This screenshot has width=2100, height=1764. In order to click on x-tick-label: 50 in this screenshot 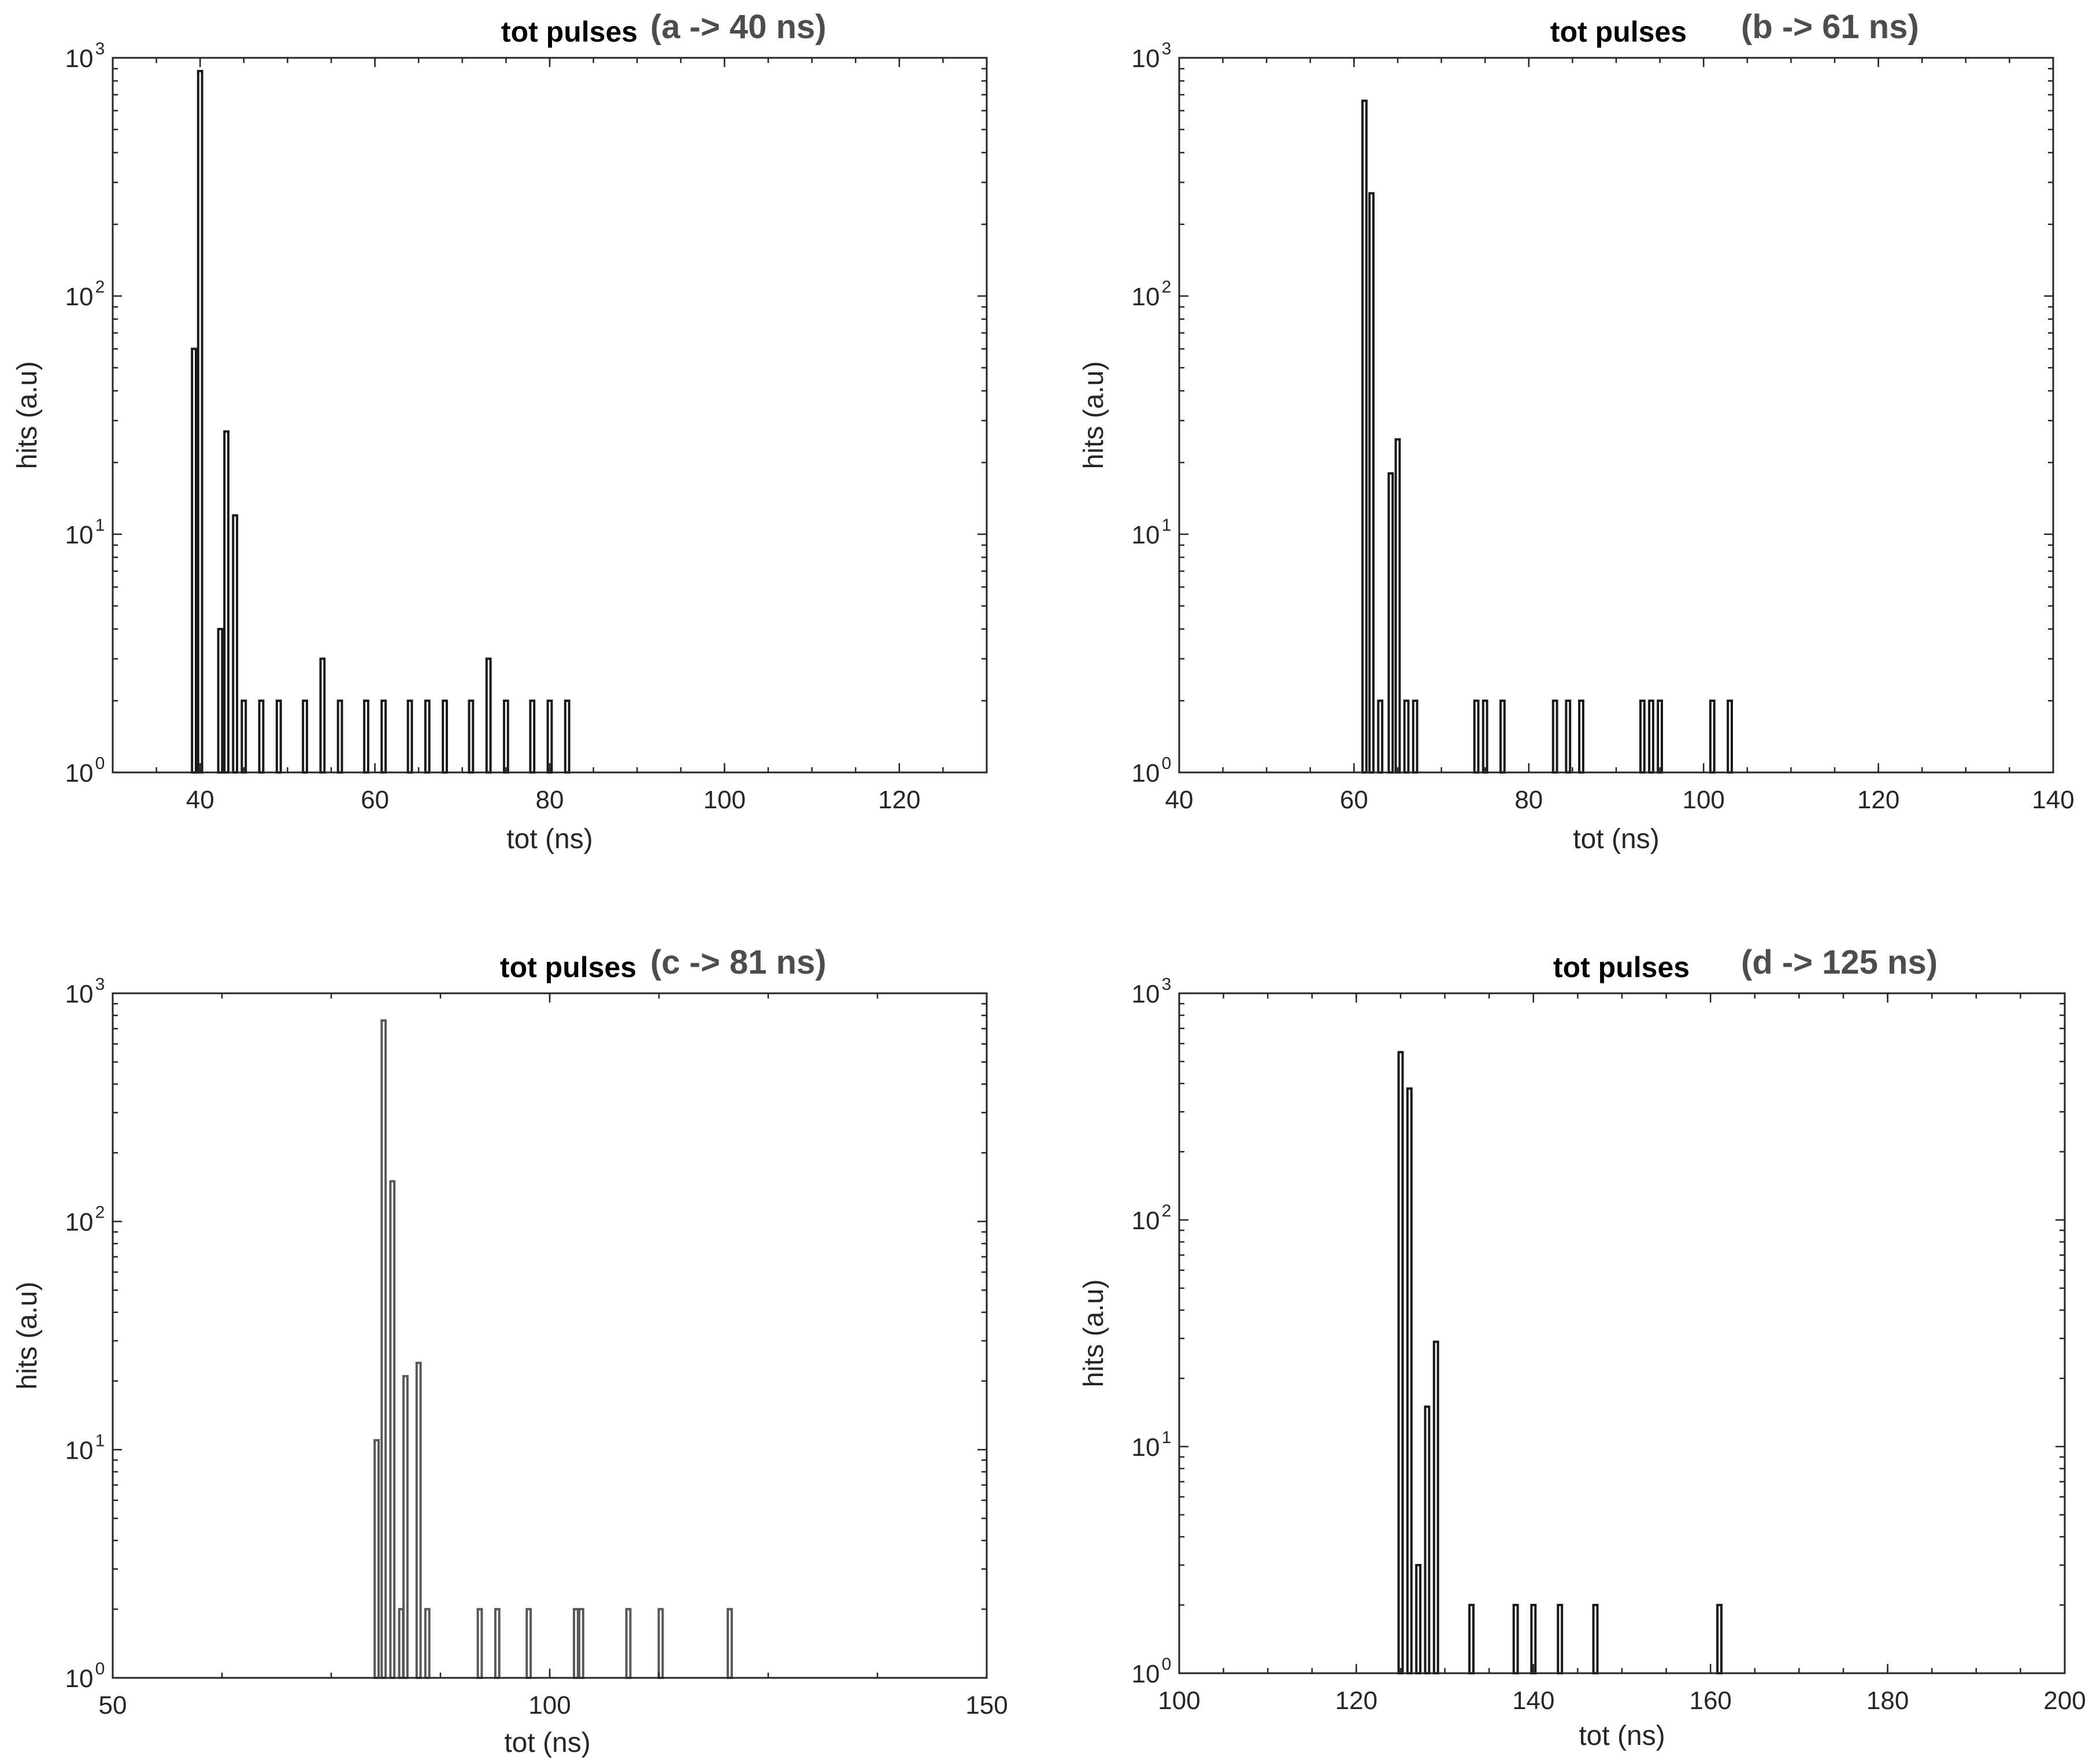, I will do `click(113, 1705)`.